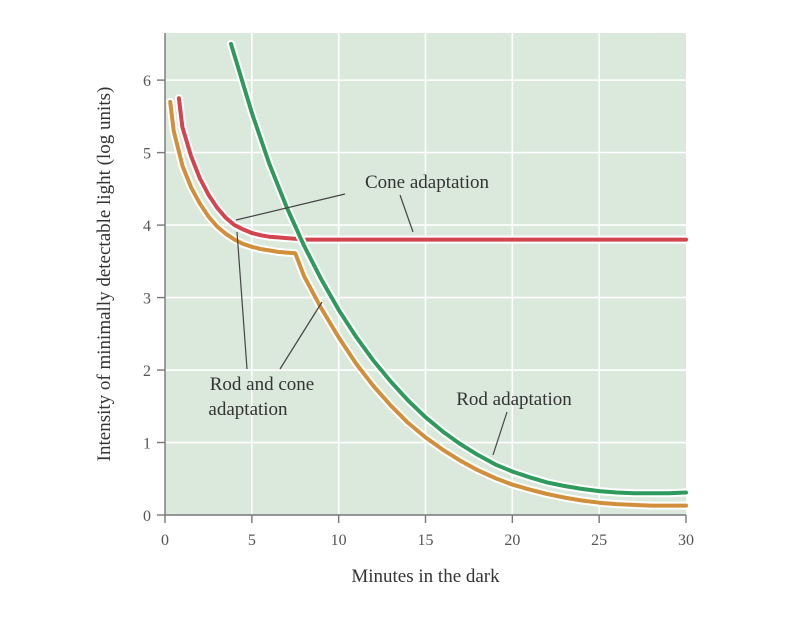 This screenshot has width=792, height=617. What do you see at coordinates (514, 399) in the screenshot?
I see `annotation-rod-adaptation: Rod adaptation` at bounding box center [514, 399].